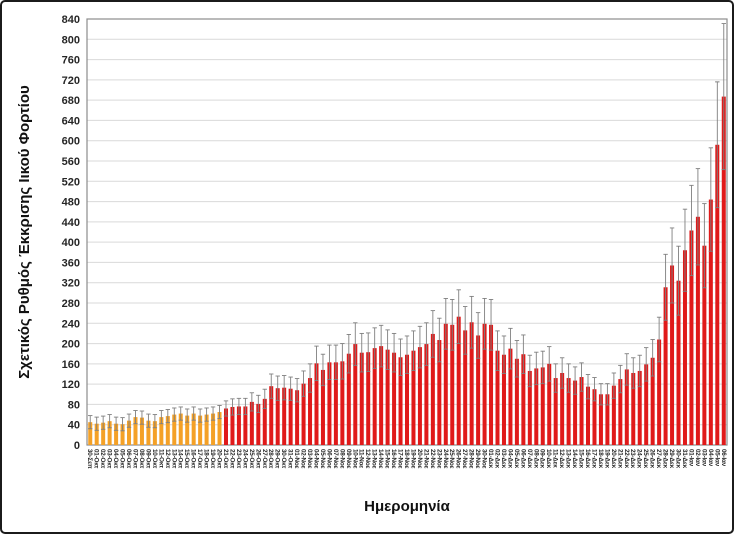  Describe the element at coordinates (438, 458) in the screenshot. I see `x-tick-label: 23-Νοε` at that location.